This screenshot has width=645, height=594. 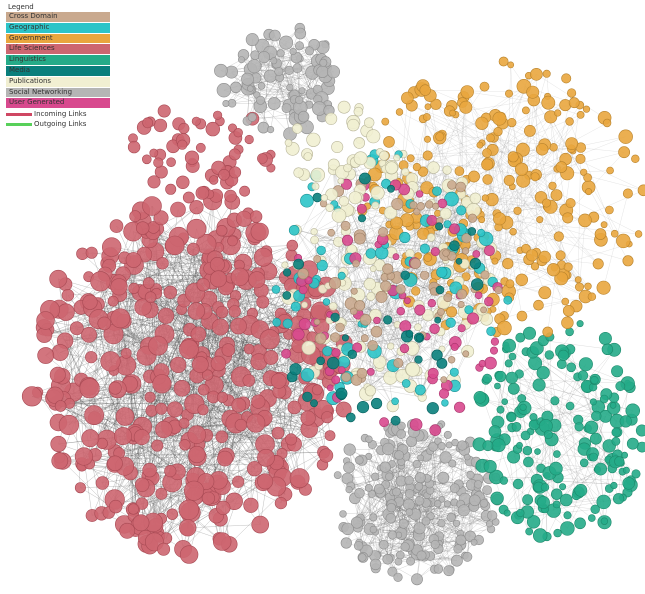 I want to click on legend-item-media: Media, so click(x=58, y=70).